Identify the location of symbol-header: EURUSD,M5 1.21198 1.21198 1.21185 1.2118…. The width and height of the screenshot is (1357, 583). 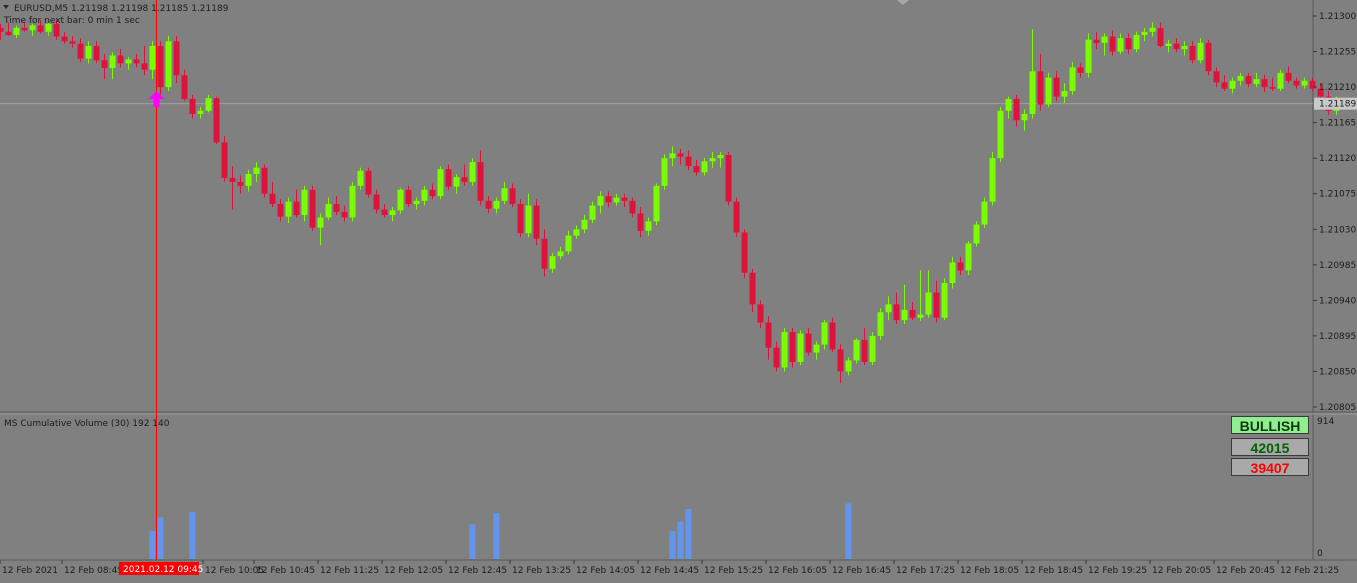
(121, 9).